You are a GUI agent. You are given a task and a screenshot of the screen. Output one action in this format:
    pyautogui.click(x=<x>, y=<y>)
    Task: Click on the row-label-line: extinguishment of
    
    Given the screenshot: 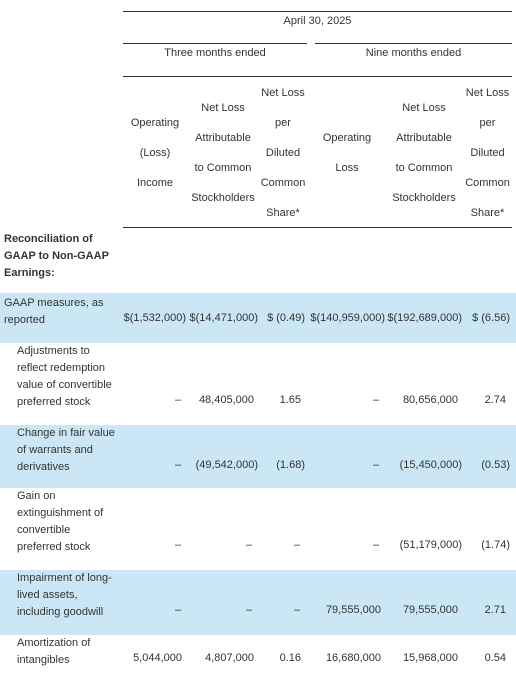 What is the action you would take?
    pyautogui.click(x=60, y=513)
    